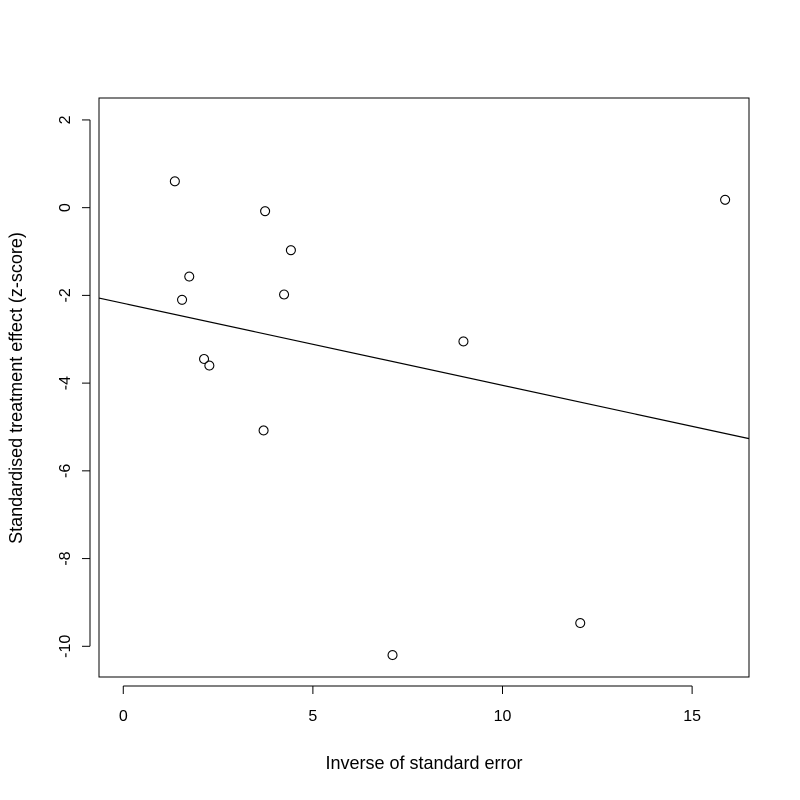  I want to click on x-axis-title: Inverse of standard error, so click(423, 763).